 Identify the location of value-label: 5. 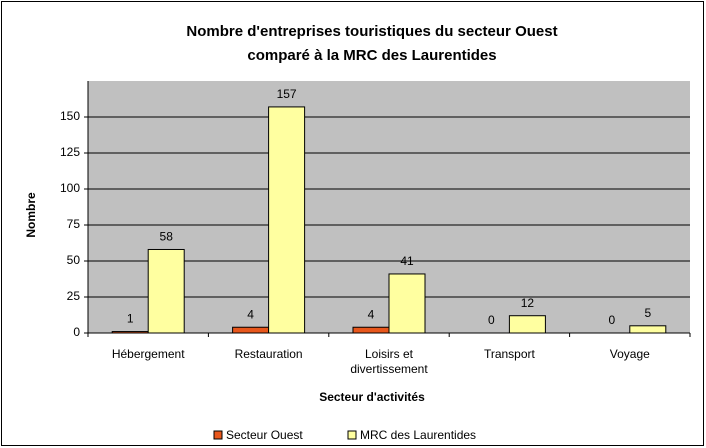
(647, 313).